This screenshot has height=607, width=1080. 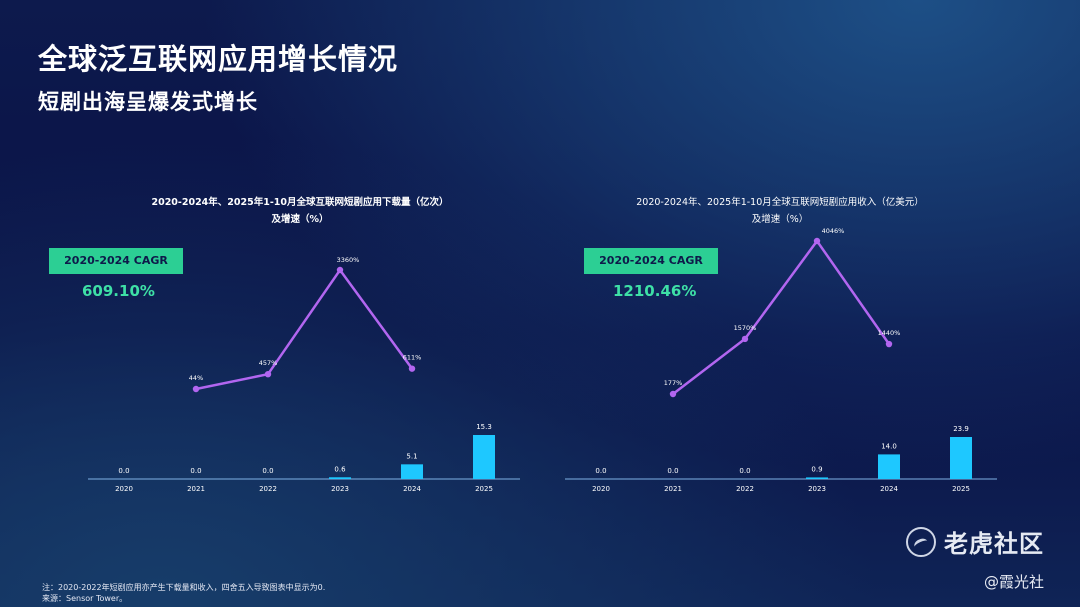 I want to click on chart-2-tick-2025: 2025, so click(x=961, y=489).